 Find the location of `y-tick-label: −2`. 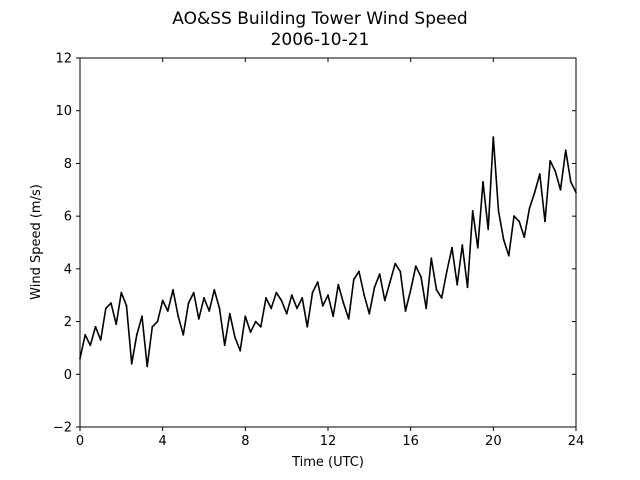

y-tick-label: −2 is located at coordinates (62, 428).